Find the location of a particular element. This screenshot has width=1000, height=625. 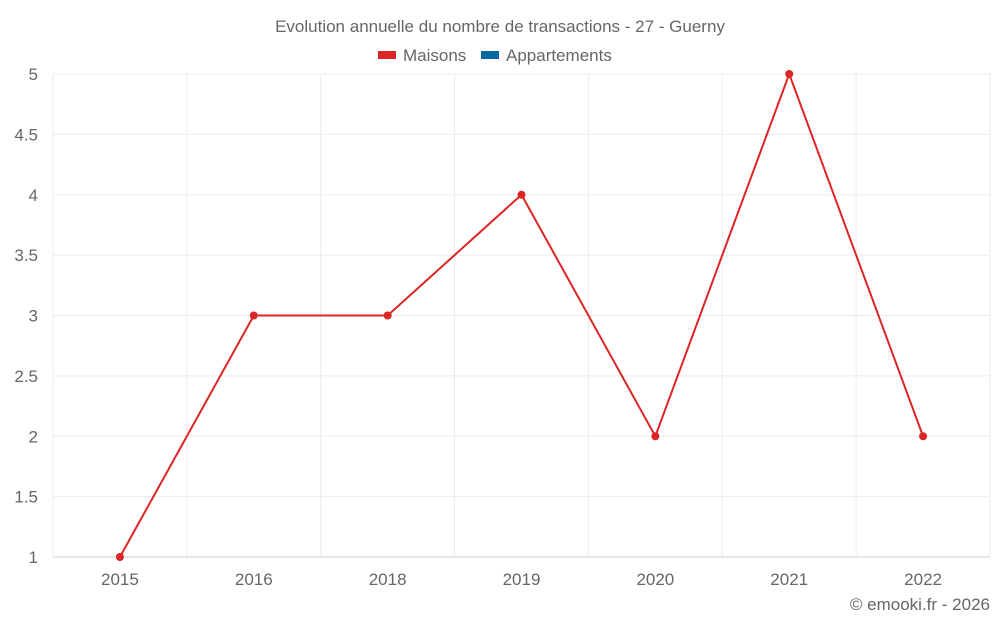

y-tick-label: 4.5 is located at coordinates (26, 134).